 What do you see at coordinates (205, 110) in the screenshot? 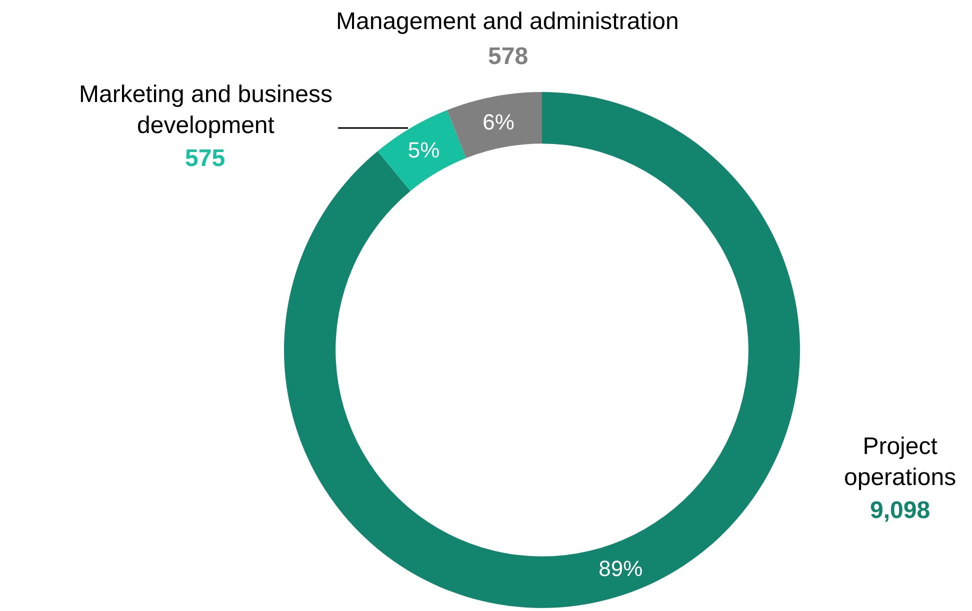
I see `slice-label: Marketing and business development` at bounding box center [205, 110].